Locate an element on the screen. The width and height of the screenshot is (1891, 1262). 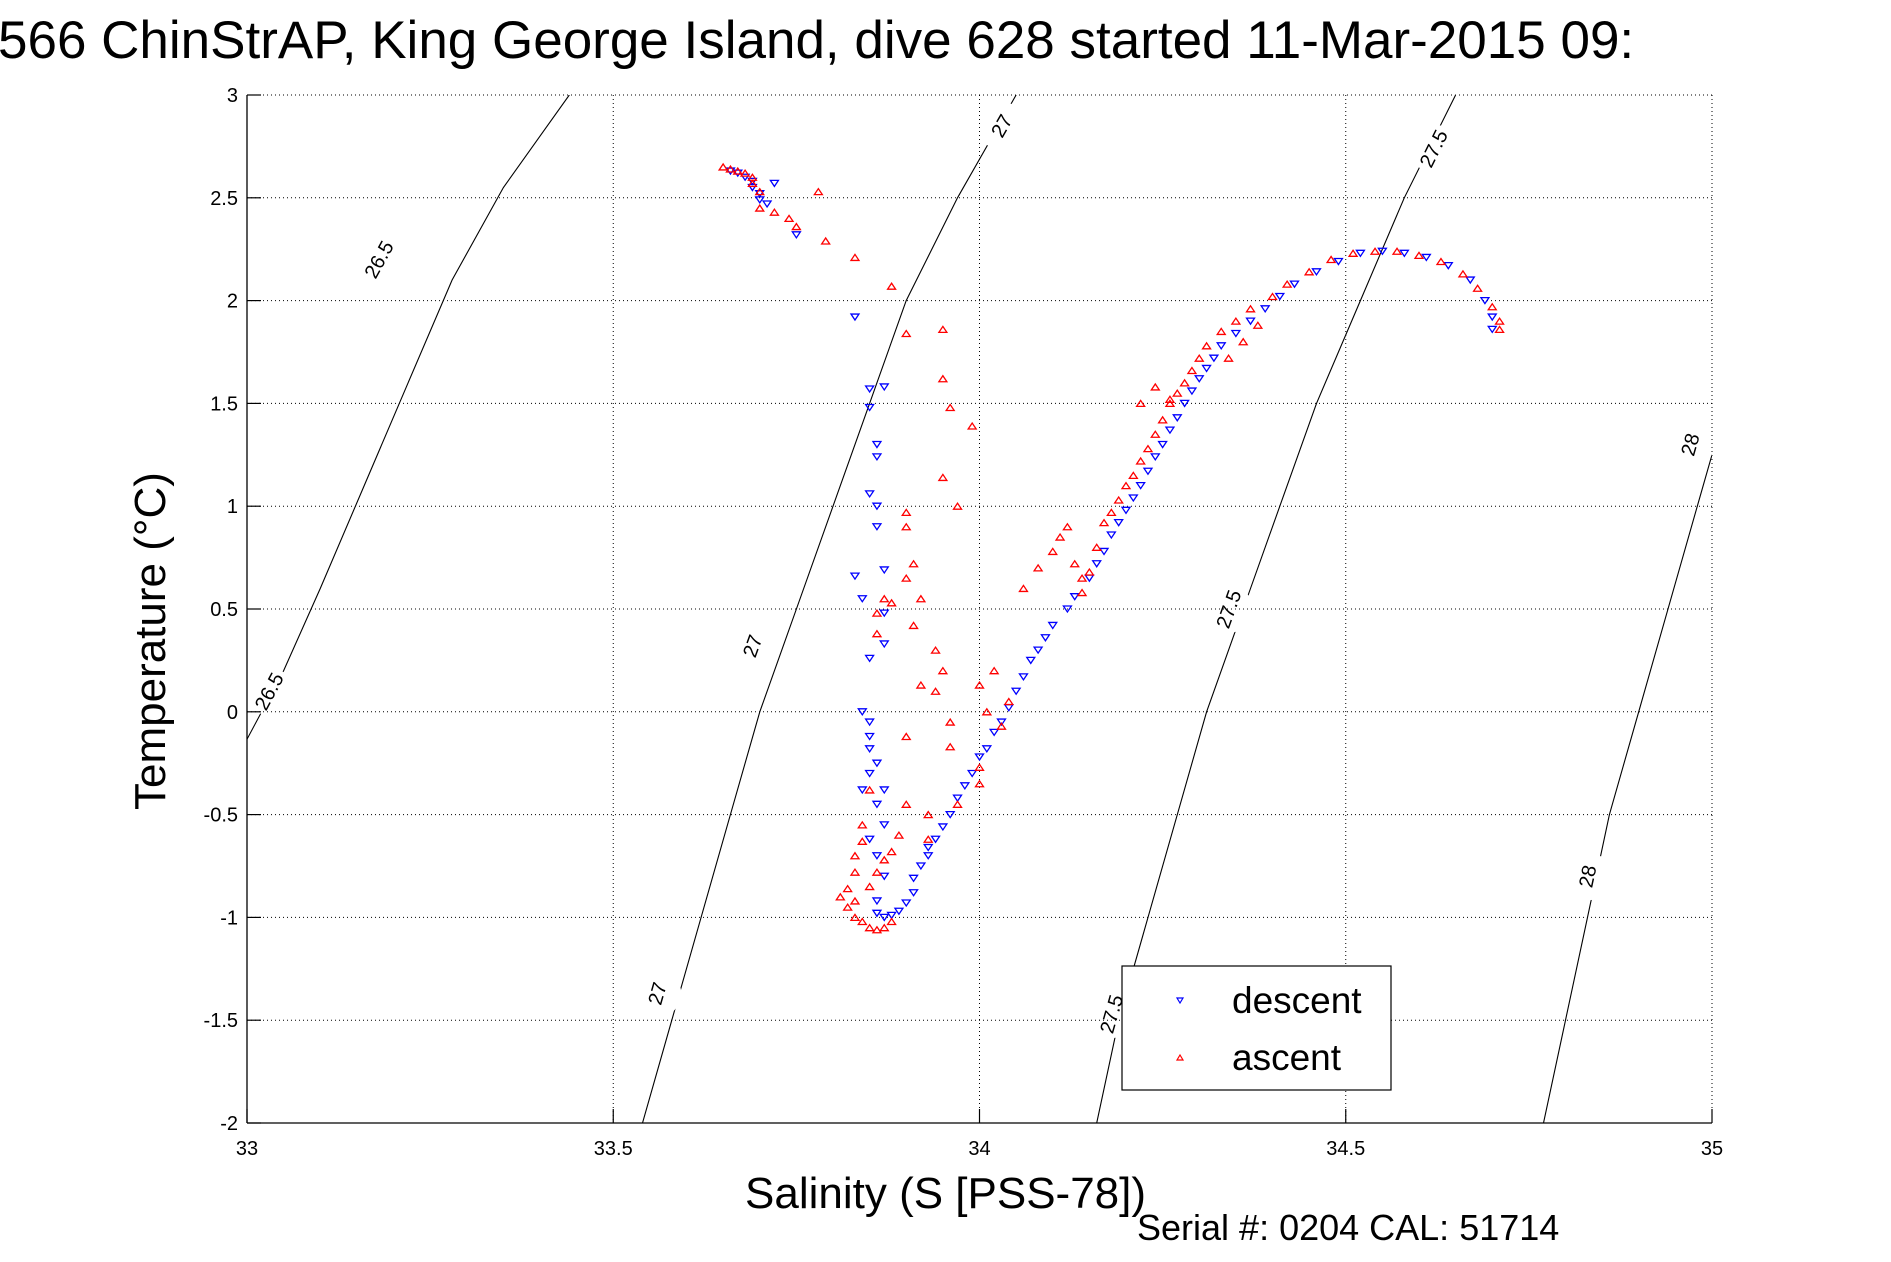
y-tick-labels: -2 -1.5 -1 -0.5 0 0.5 1 1.5 2 2.5 3 is located at coordinates (221, 610).